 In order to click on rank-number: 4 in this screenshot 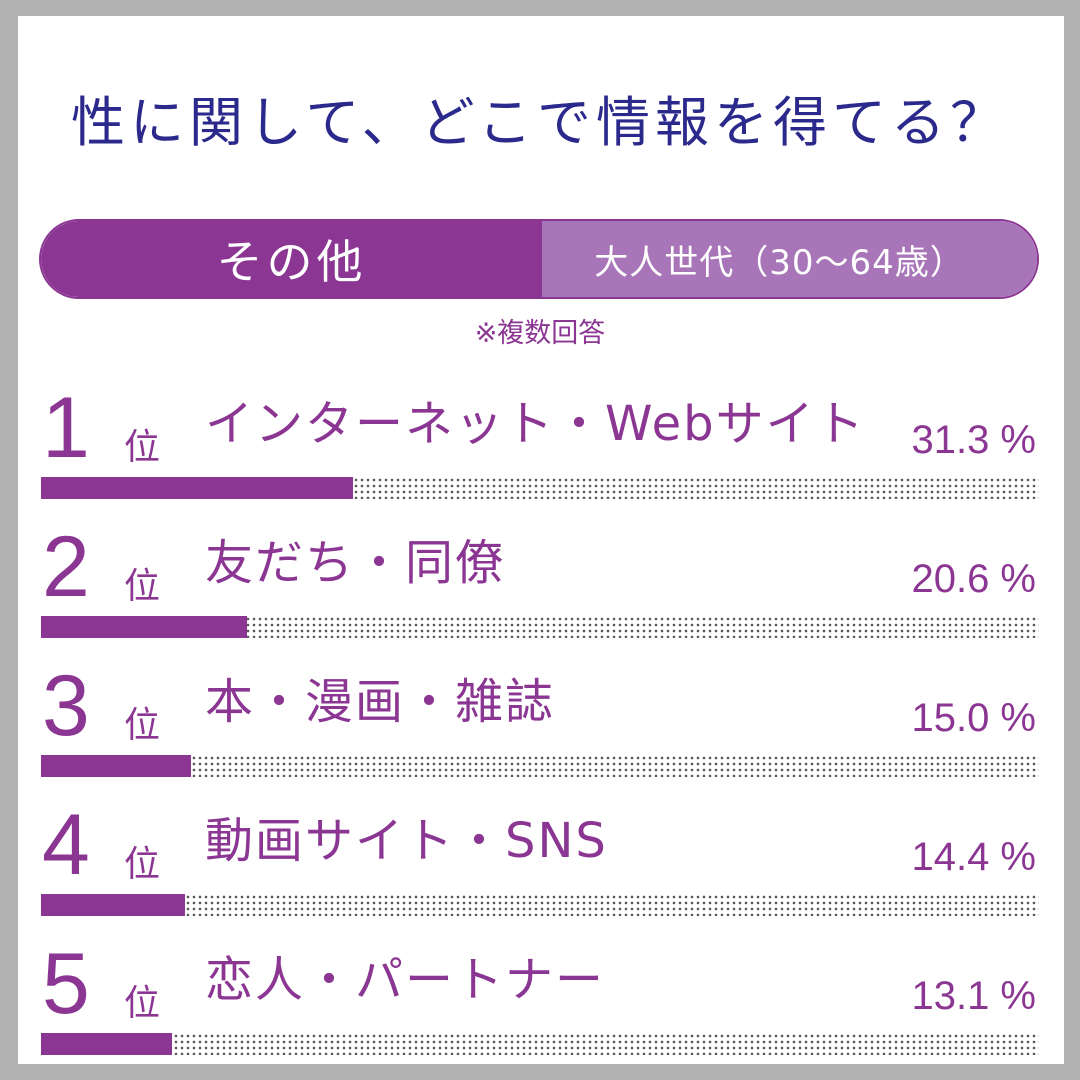, I will do `click(66, 845)`.